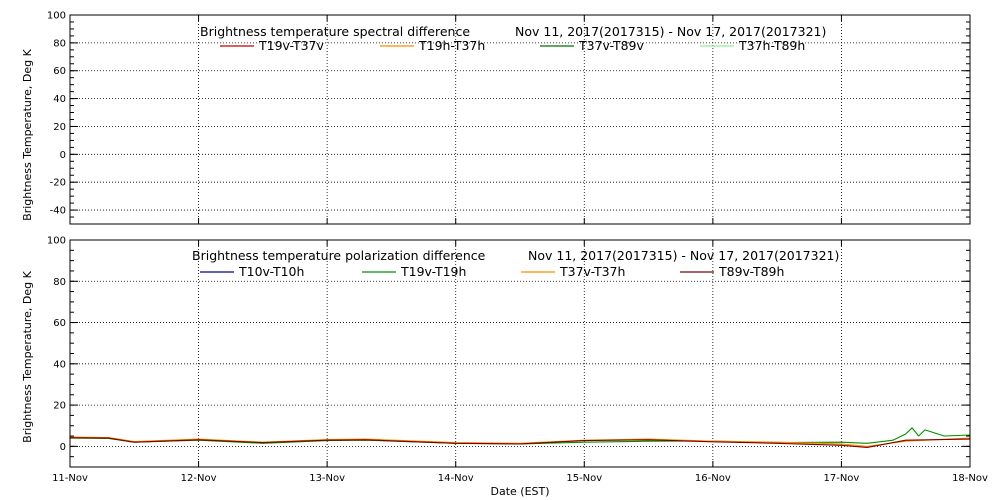  Describe the element at coordinates (713, 478) in the screenshot. I see `polarization-x-tick-label: 16-Nov` at that location.